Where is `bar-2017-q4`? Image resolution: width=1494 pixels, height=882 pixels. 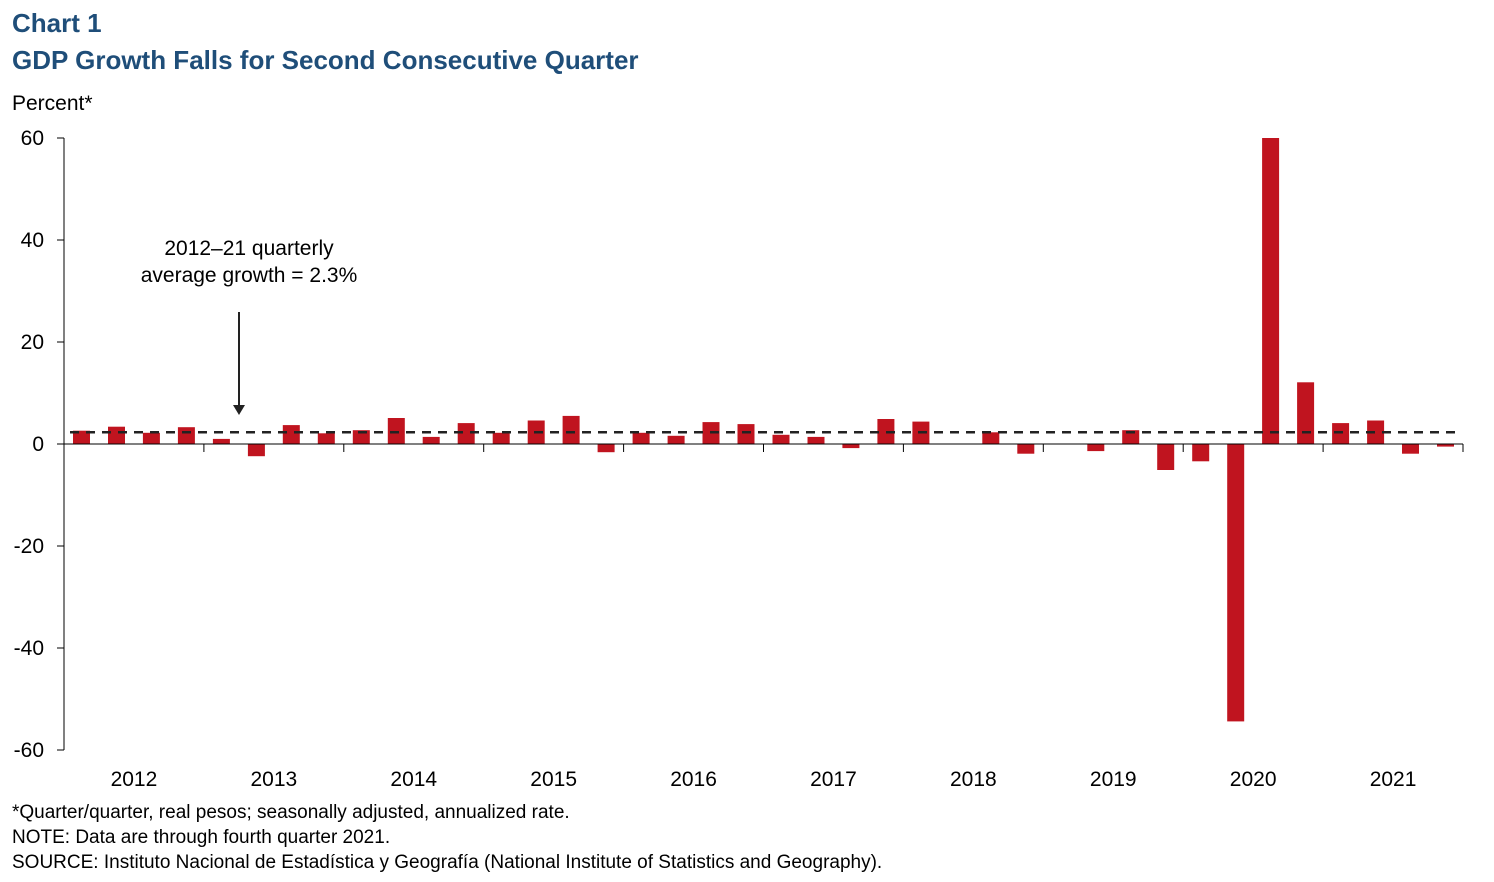
bar-2017-q4 is located at coordinates (886, 431).